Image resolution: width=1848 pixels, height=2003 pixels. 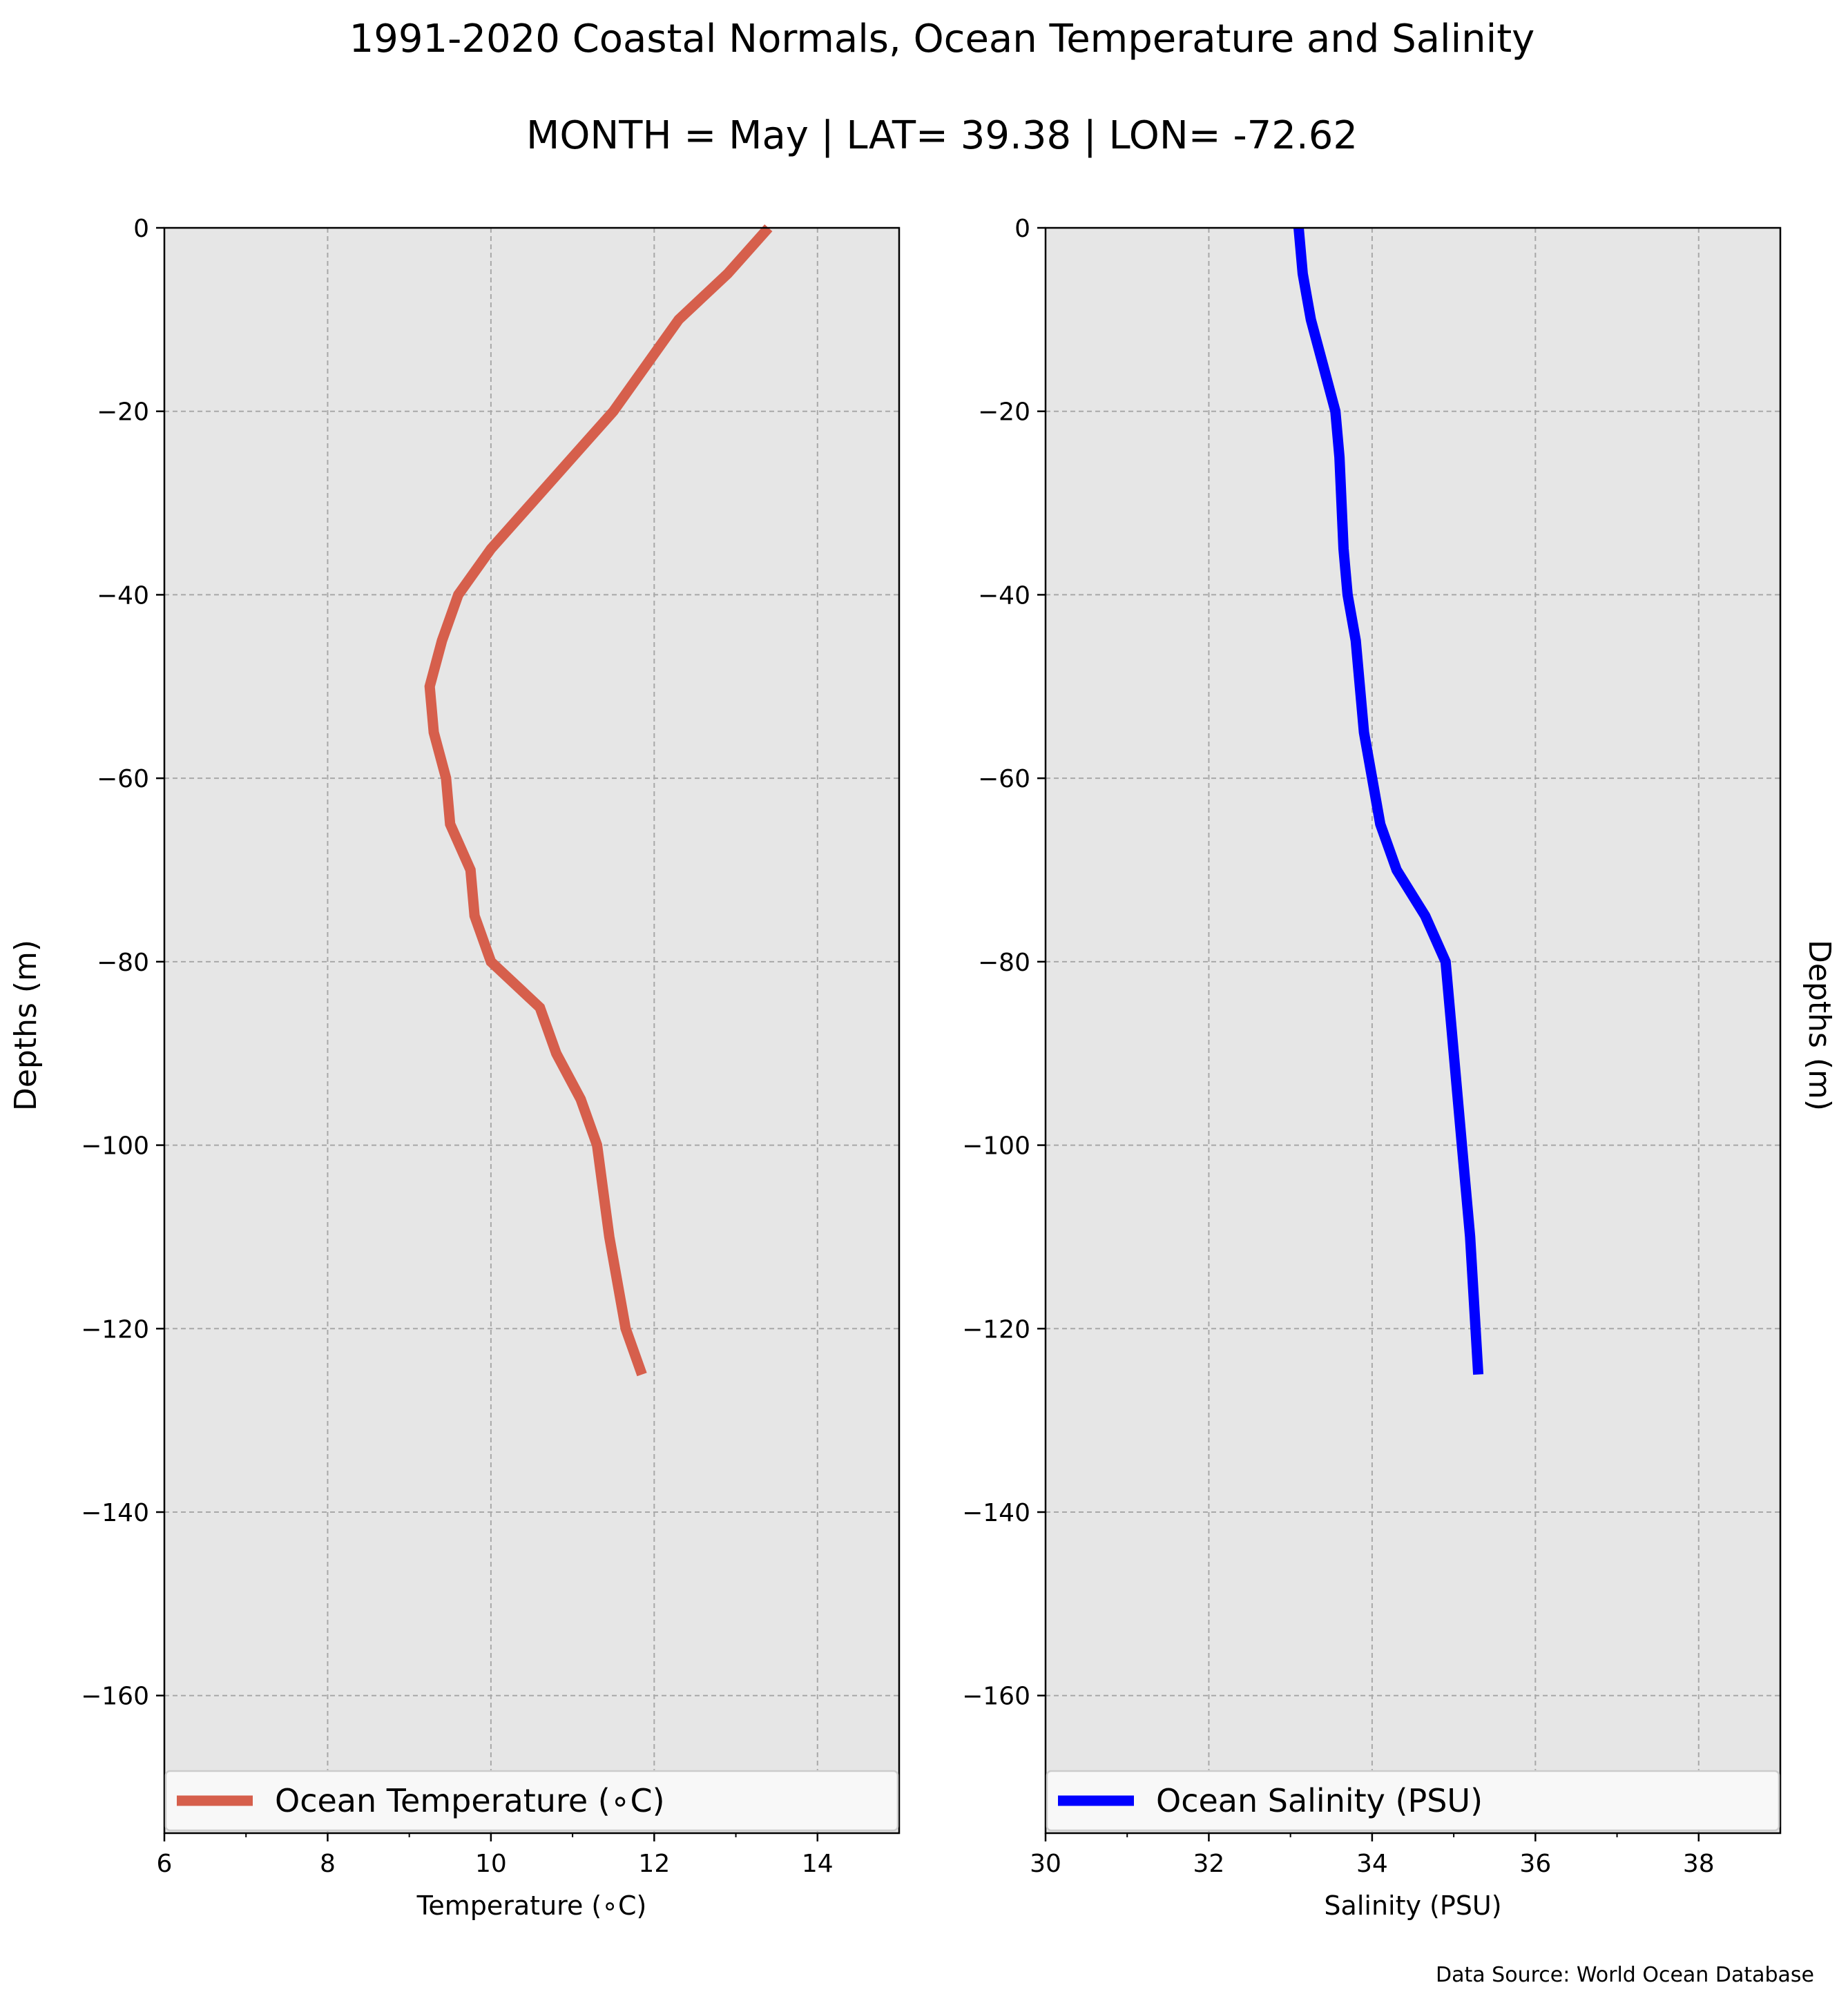 What do you see at coordinates (1004, 963) in the screenshot?
I see `salinity-y-tick-label: −80` at bounding box center [1004, 963].